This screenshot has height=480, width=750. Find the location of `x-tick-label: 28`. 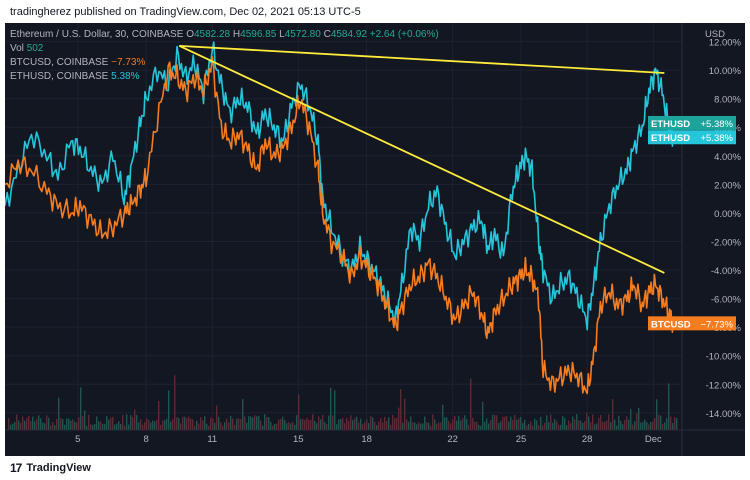

x-tick-label: 28 is located at coordinates (587, 439).